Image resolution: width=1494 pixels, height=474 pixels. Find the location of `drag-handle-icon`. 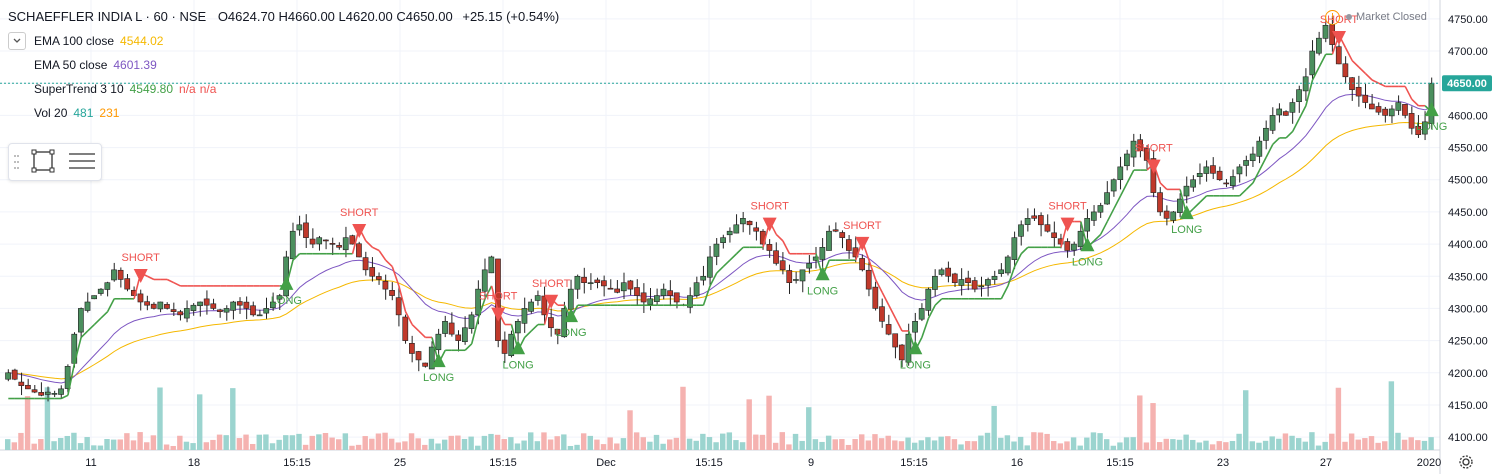

drag-handle-icon is located at coordinates (16, 162).